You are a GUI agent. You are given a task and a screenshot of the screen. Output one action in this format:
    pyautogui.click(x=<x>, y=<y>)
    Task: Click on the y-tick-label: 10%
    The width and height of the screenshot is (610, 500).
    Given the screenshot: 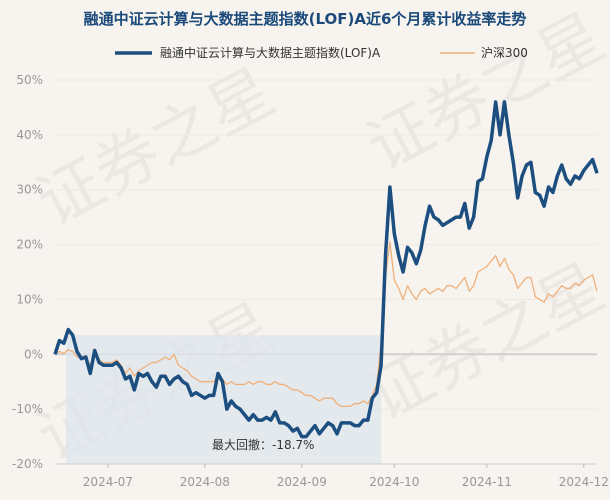 What is the action you would take?
    pyautogui.click(x=29, y=299)
    